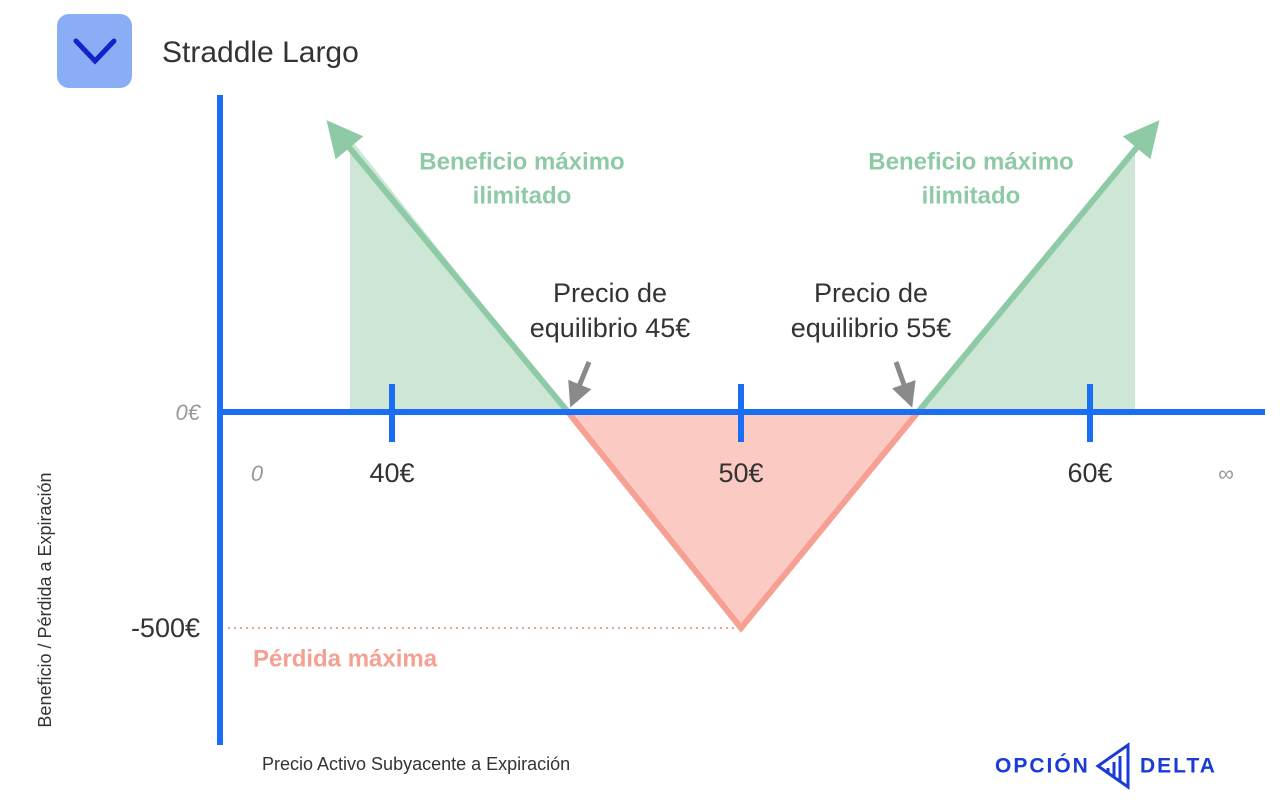  I want to click on min-label: -500€, so click(165, 628).